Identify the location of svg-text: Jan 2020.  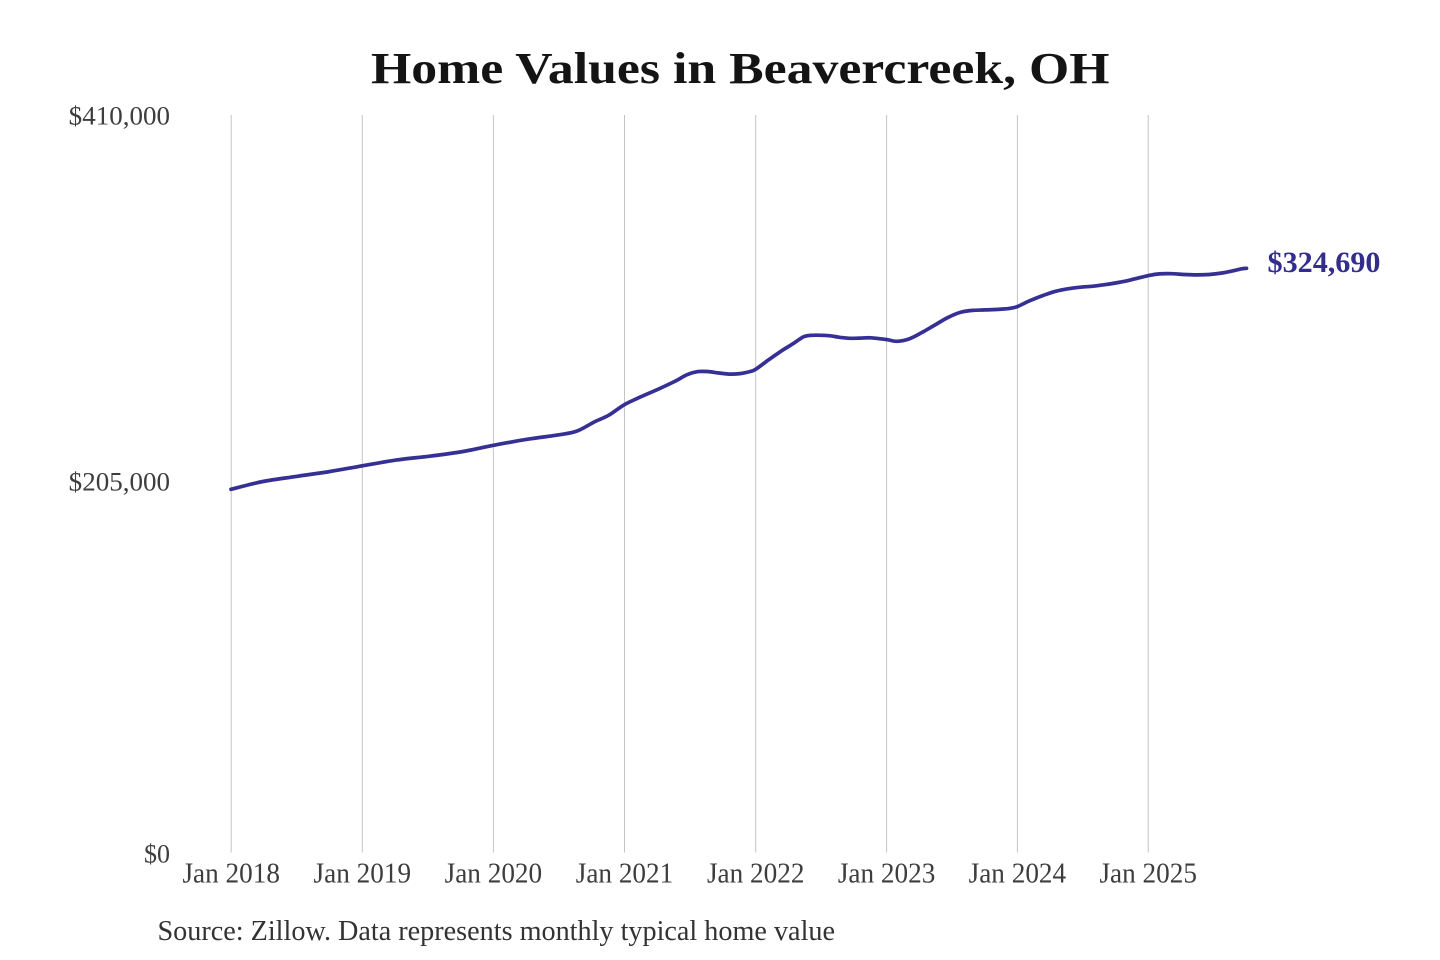
(494, 874).